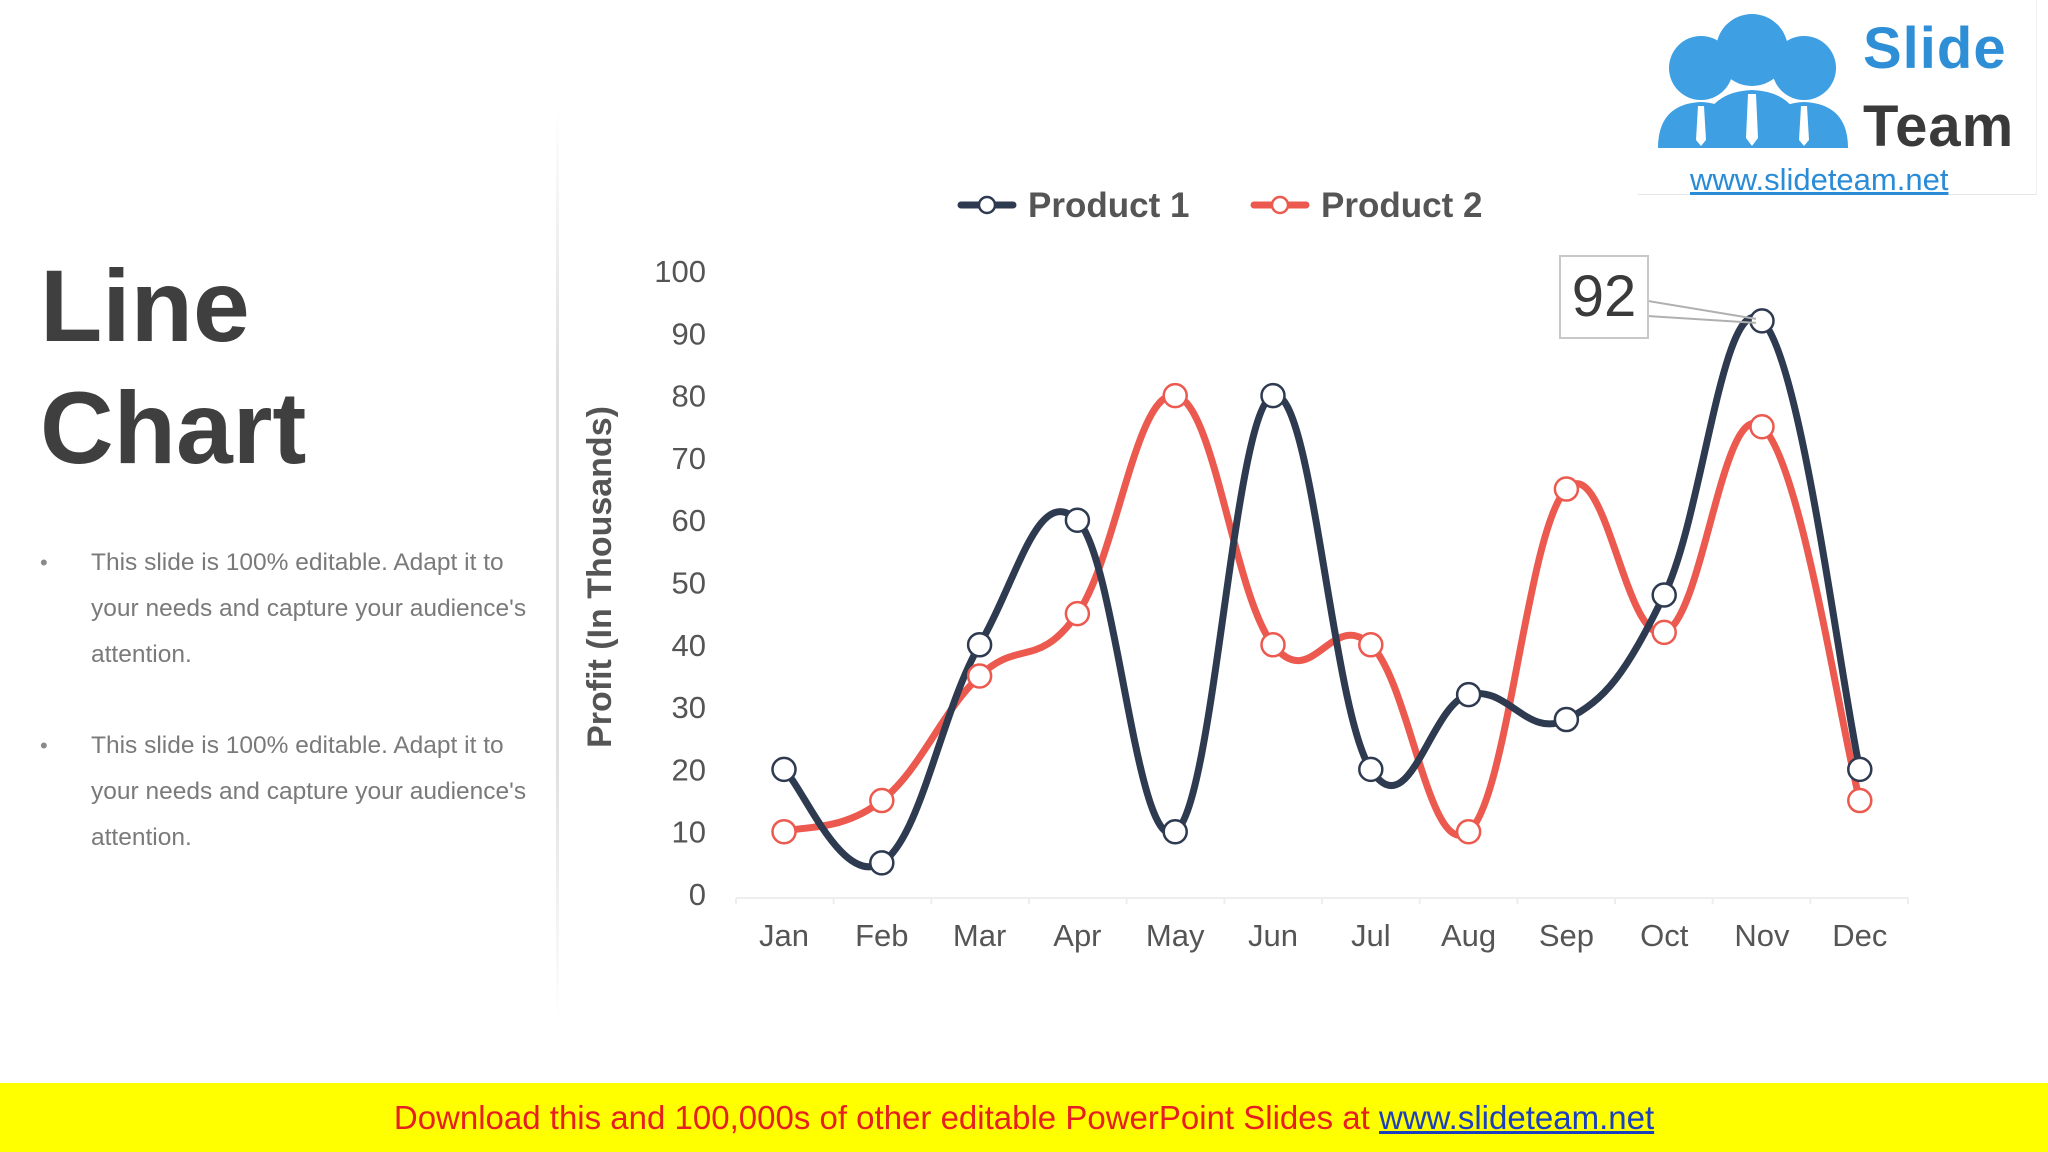 Image resolution: width=2048 pixels, height=1152 pixels. I want to click on annotation-box, so click(1604, 297).